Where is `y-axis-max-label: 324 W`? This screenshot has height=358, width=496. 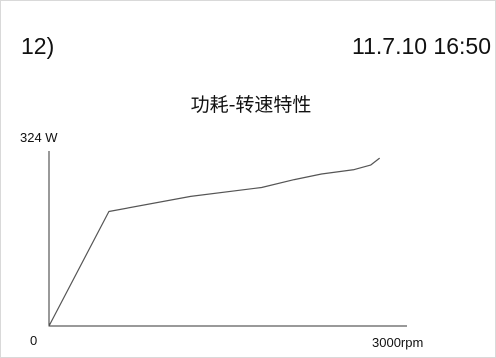 y-axis-max-label: 324 W is located at coordinates (39, 137).